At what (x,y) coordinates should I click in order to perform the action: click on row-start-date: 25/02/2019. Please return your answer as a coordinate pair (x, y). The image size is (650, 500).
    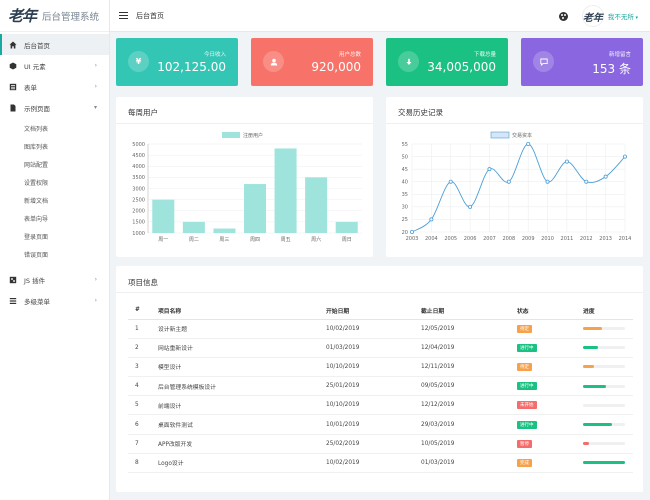
    Looking at the image, I should click on (373, 444).